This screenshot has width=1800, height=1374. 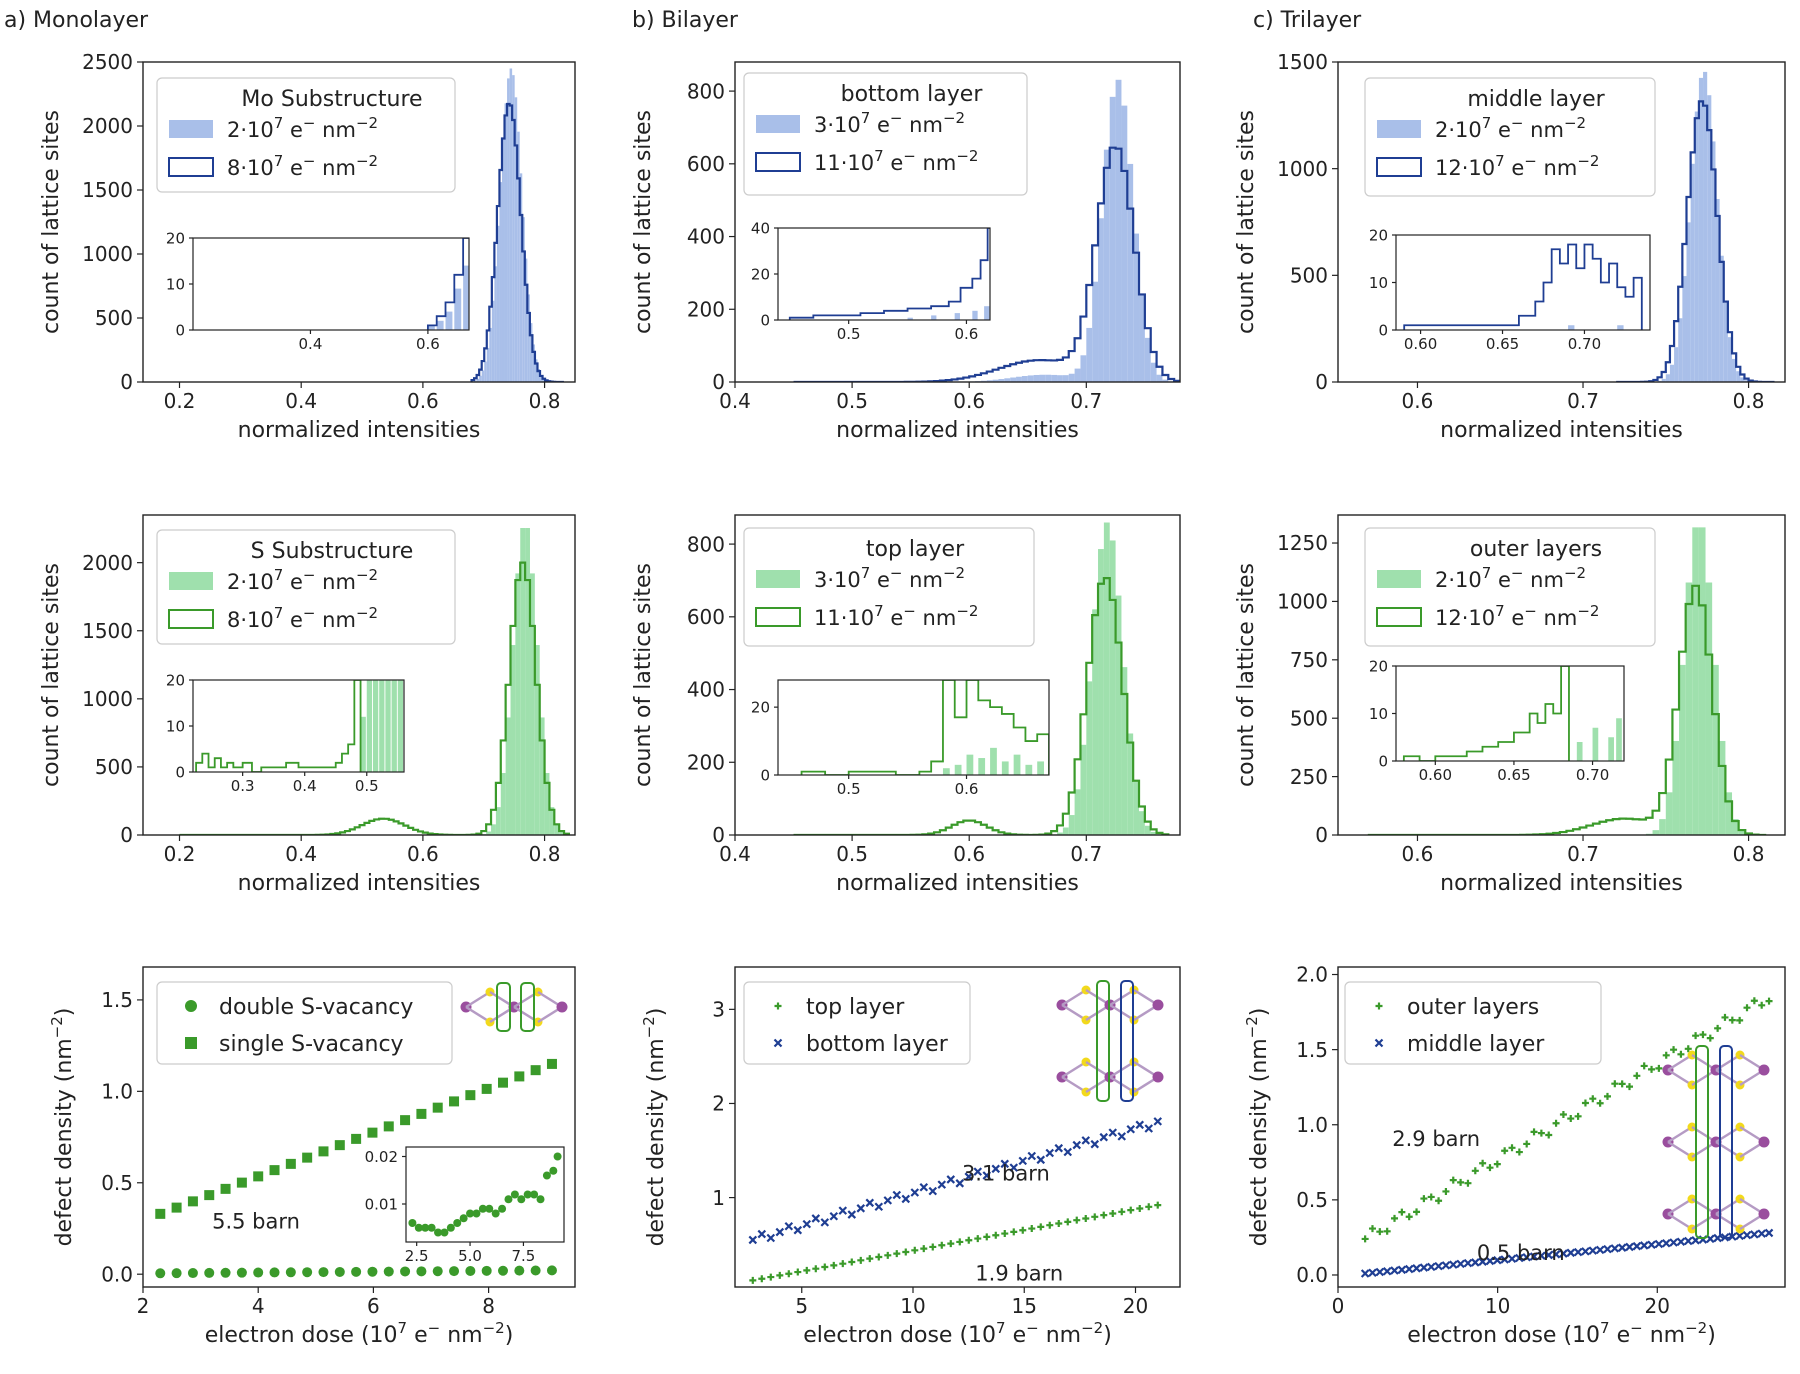 What do you see at coordinates (488, 1306) in the screenshot?
I see `x-tick-label: 8` at bounding box center [488, 1306].